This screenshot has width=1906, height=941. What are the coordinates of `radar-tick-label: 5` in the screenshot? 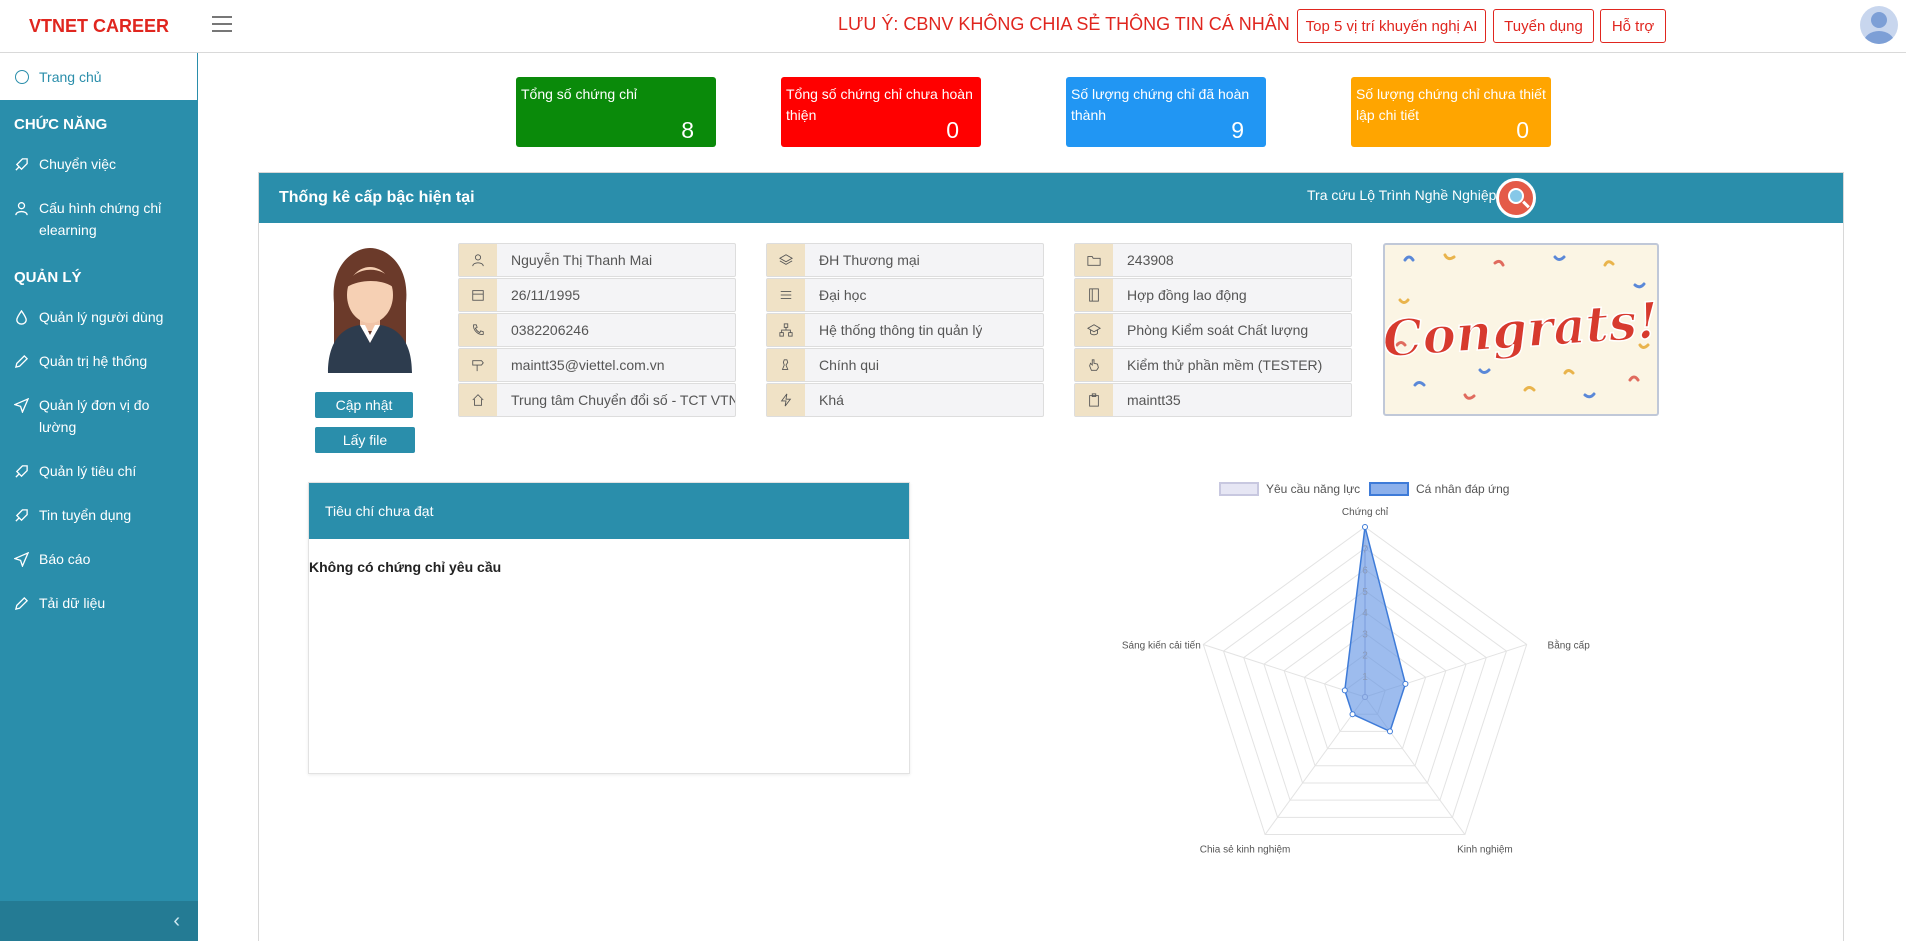 It's located at (1365, 592).